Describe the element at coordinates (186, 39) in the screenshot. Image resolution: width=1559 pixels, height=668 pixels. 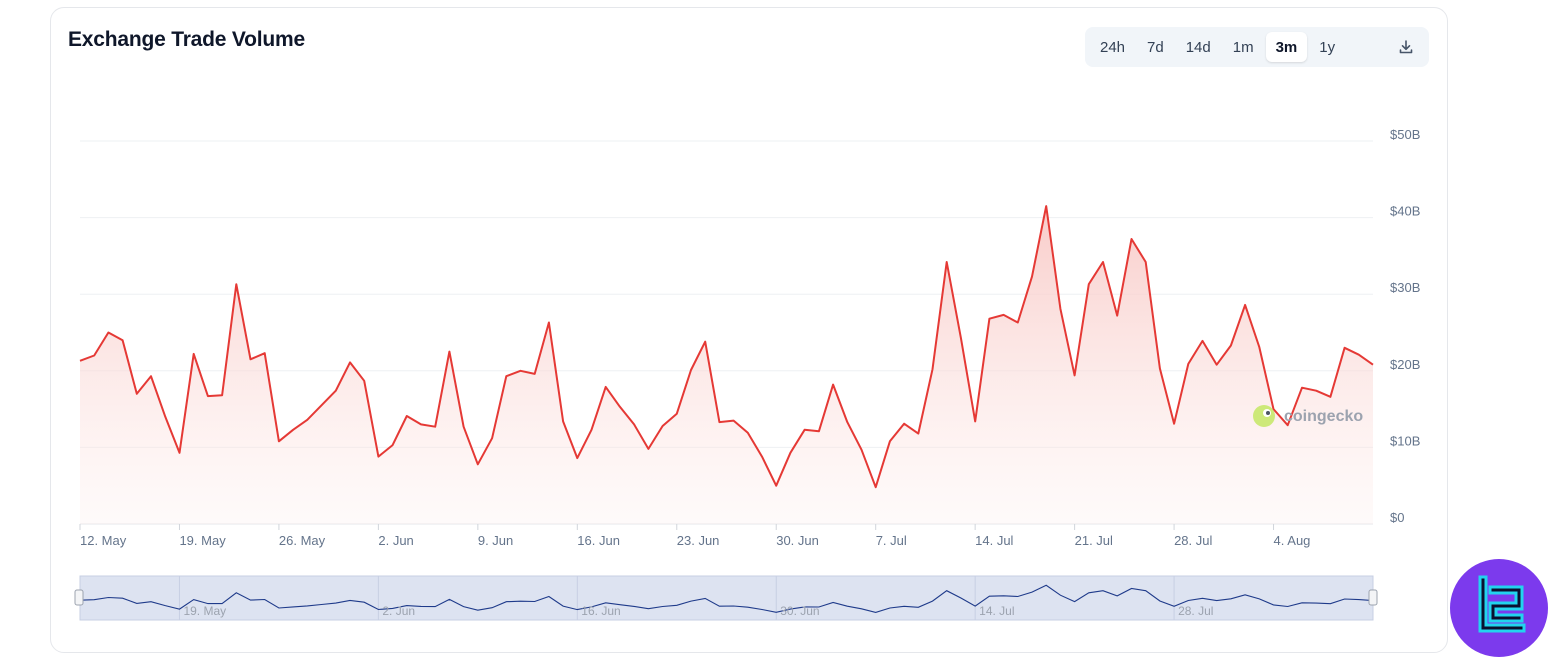
I see `chart-title: Exchange Trade Volume` at that location.